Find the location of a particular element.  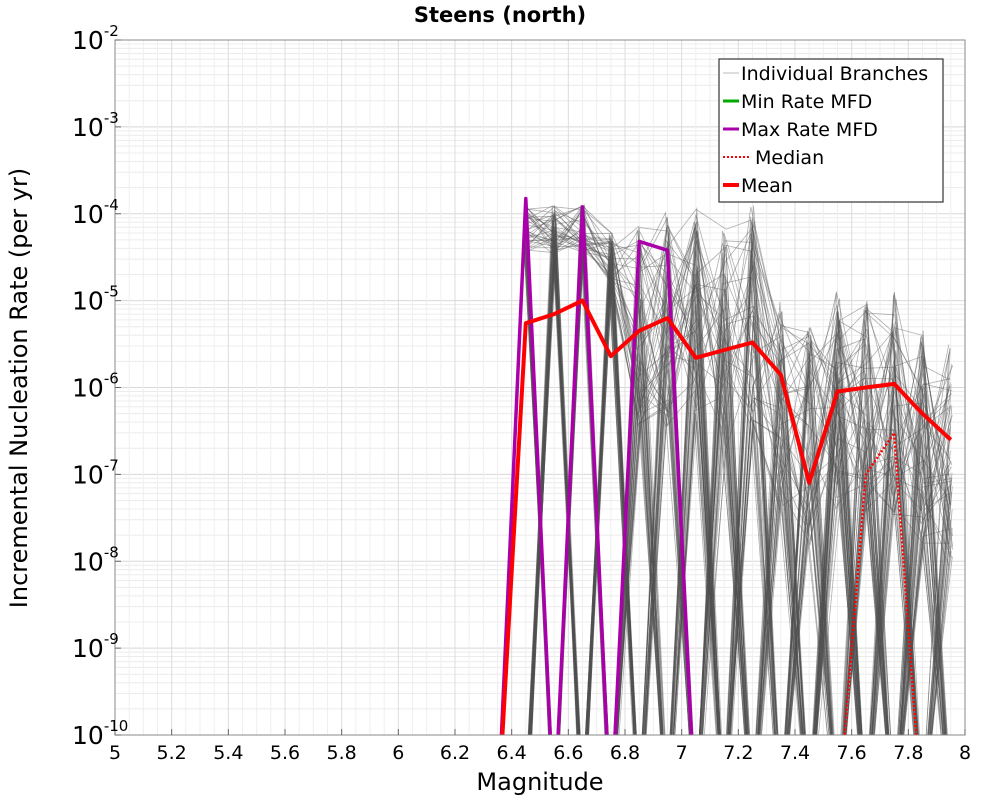

legend-label-branches: Individual Branches is located at coordinates (834, 74).